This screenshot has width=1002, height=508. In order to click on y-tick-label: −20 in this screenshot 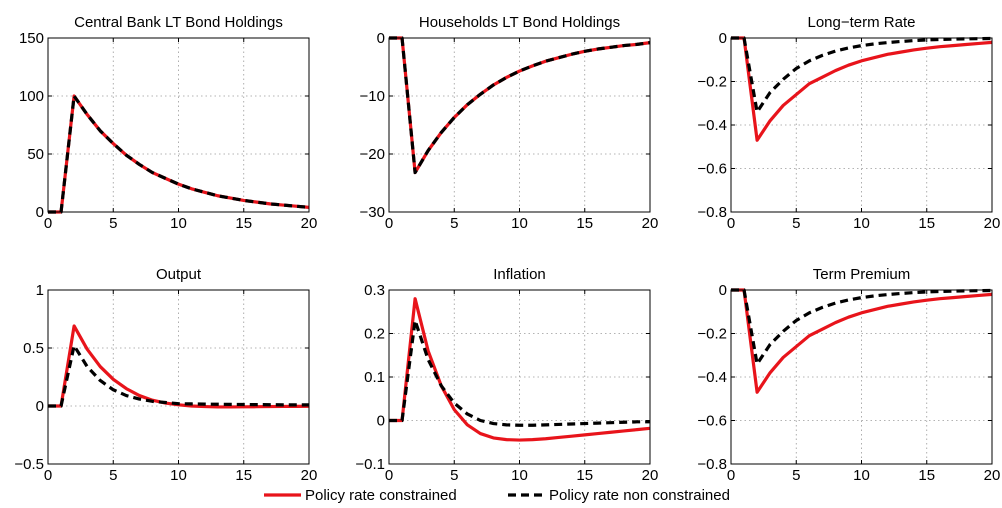, I will do `click(372, 154)`.